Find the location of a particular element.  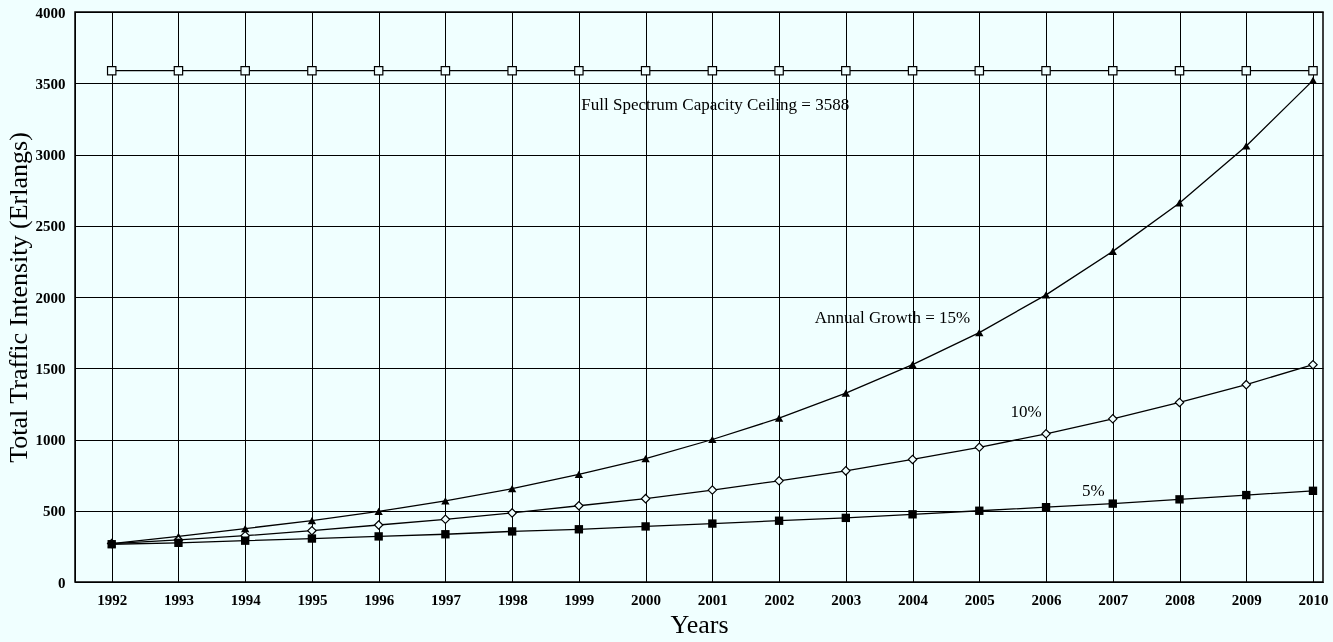

x-tick-label: 2000 is located at coordinates (646, 599).